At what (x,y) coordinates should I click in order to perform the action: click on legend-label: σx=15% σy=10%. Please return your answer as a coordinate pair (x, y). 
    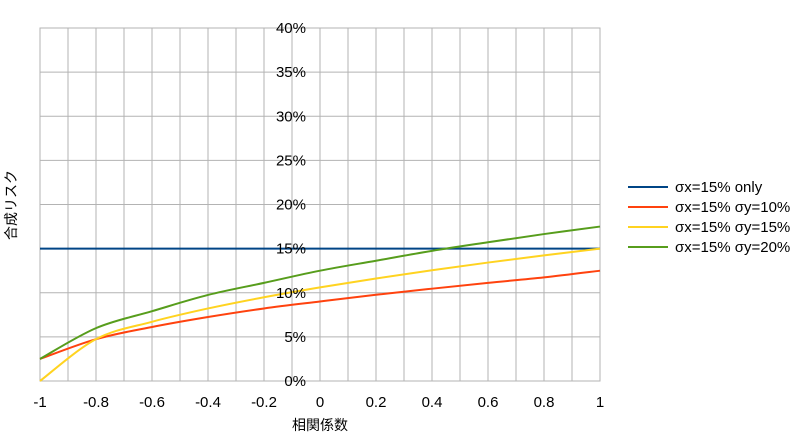
    Looking at the image, I should click on (732, 207).